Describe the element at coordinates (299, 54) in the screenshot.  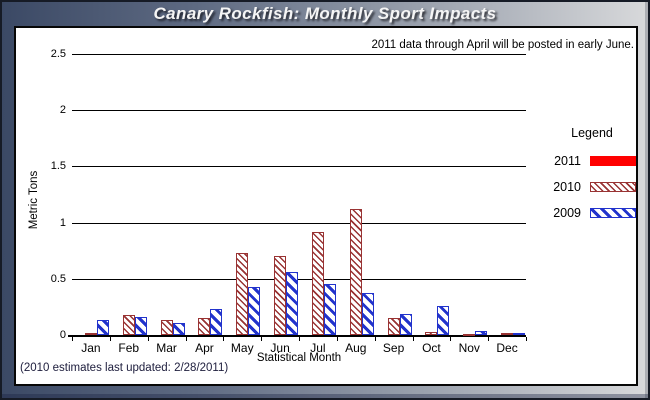
I see `gridline-2.5` at that location.